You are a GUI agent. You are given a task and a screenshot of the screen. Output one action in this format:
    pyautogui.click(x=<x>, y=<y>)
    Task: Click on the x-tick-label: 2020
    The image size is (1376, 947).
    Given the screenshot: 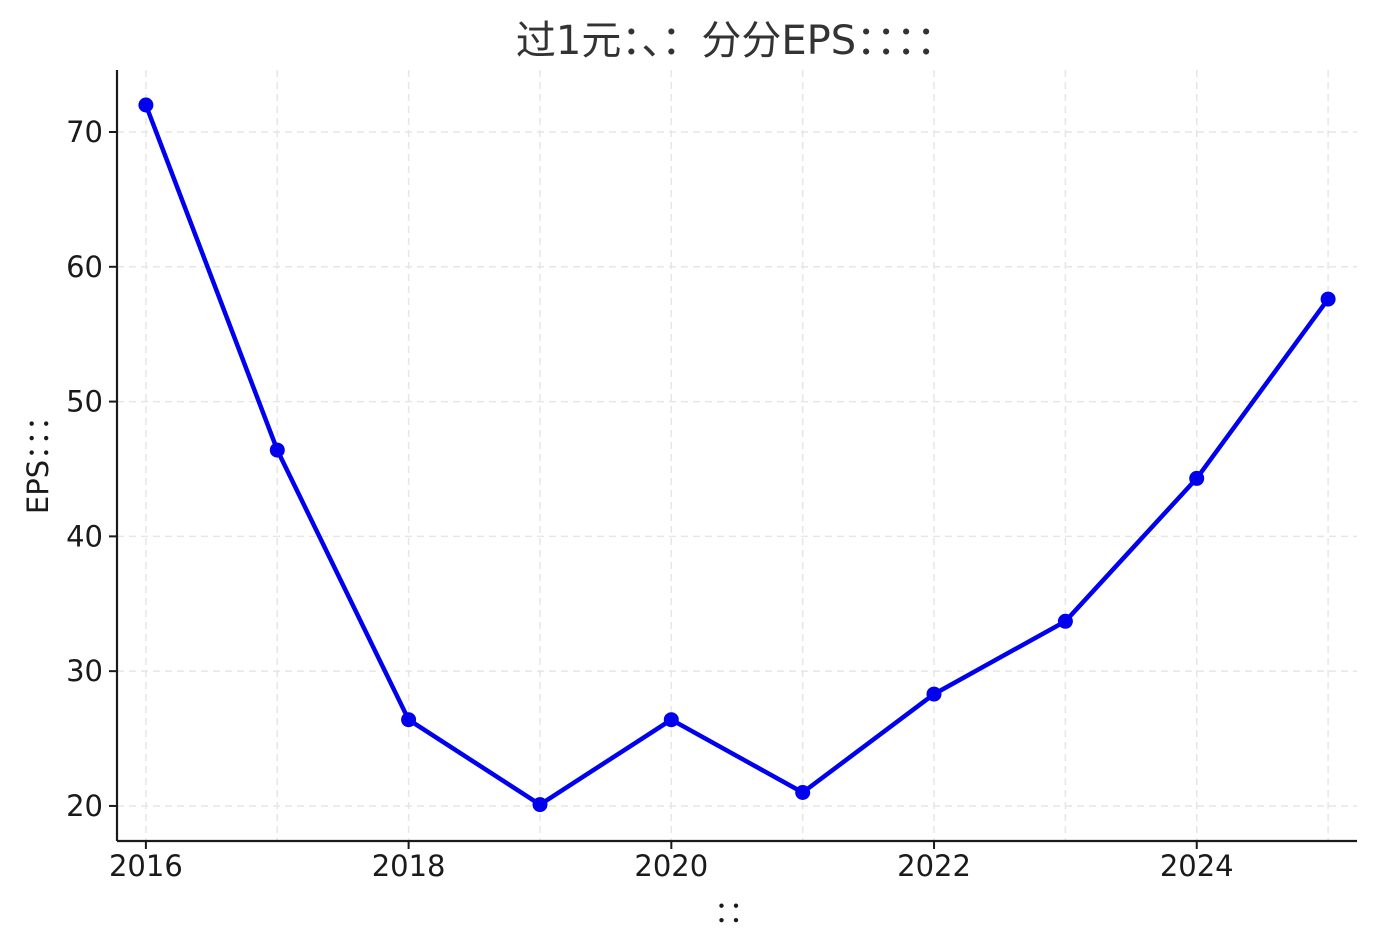 What is the action you would take?
    pyautogui.click(x=671, y=866)
    